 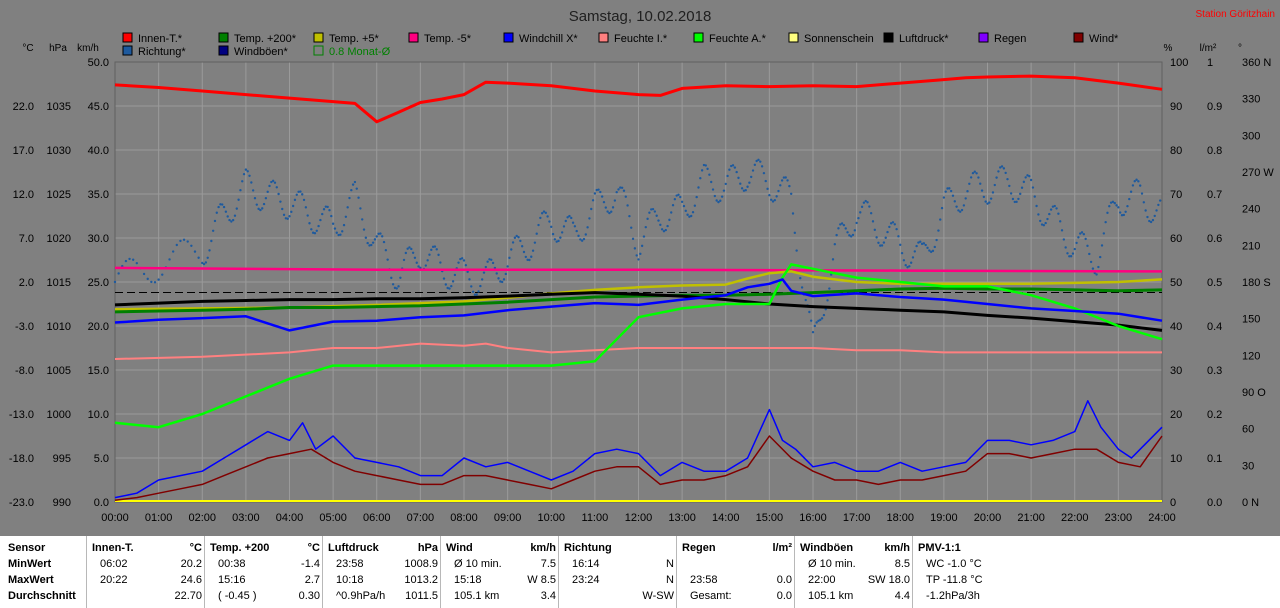 What do you see at coordinates (98, 415) in the screenshot?
I see `y-kmh-tick-label: 10.0` at bounding box center [98, 415].